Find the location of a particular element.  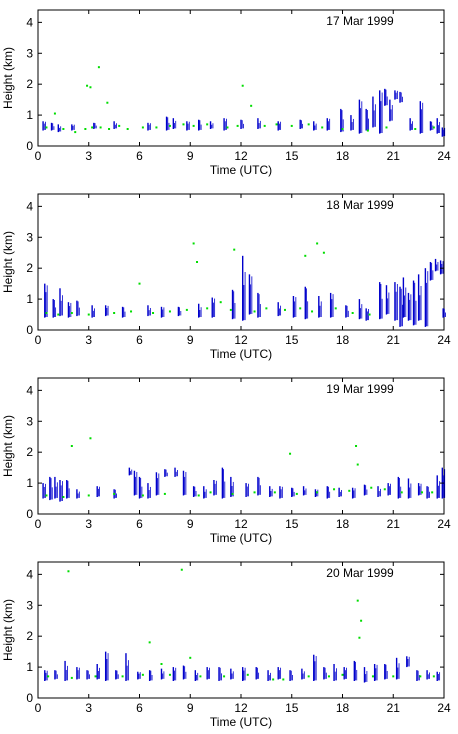

date-label: 20 Mar 1999 is located at coordinates (360, 573).